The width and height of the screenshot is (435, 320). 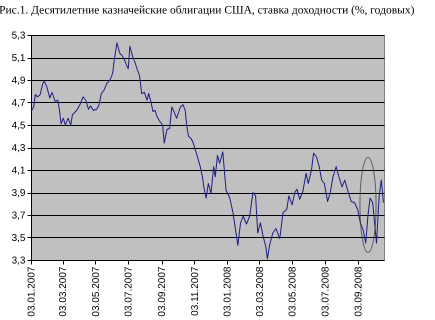 I want to click on x-tick-label: 03.09.2008, so click(x=359, y=291).